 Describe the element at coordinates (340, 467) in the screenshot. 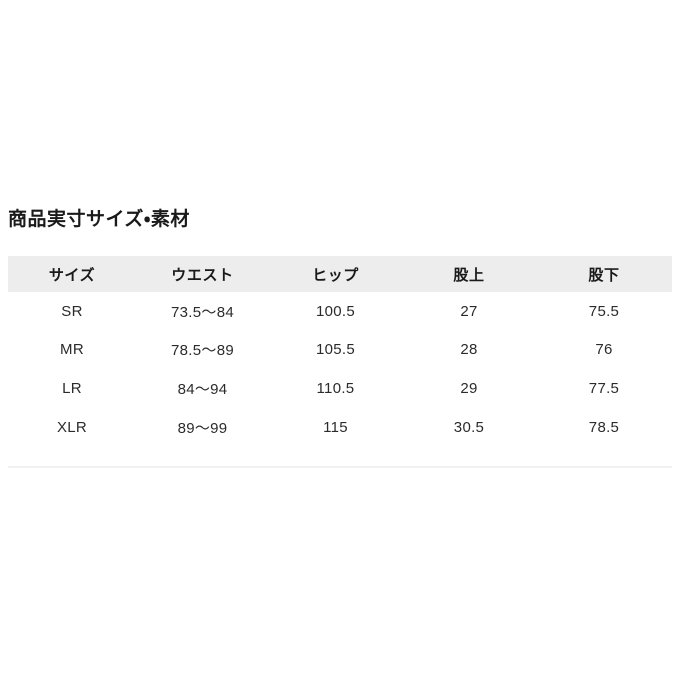

I see `table-bottom-divider` at that location.